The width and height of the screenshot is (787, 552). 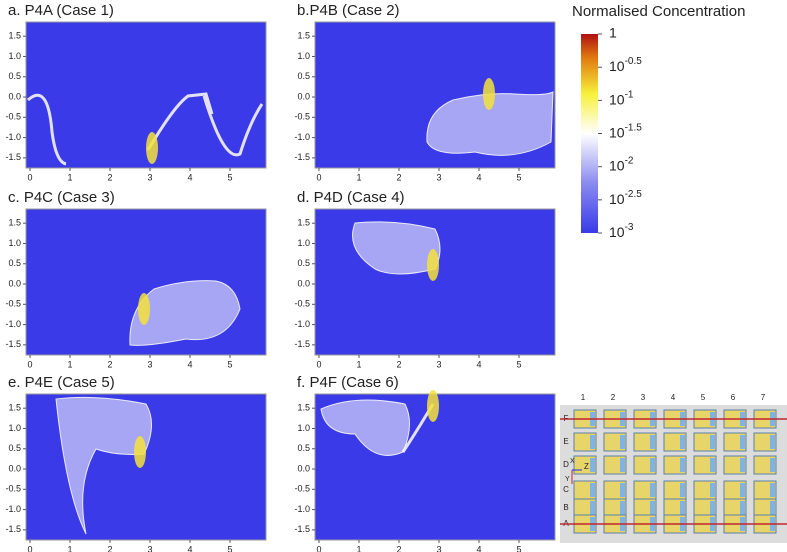 I want to click on row-label: B, so click(x=565, y=507).